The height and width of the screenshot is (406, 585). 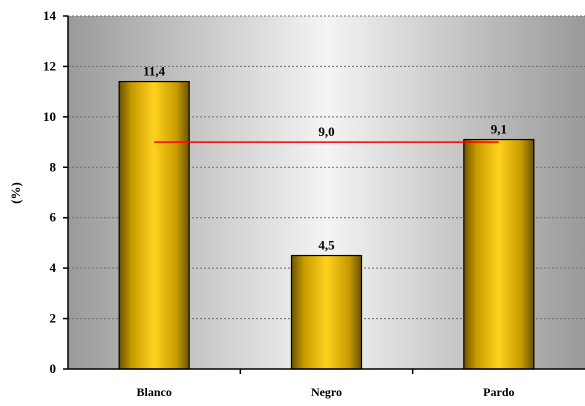 What do you see at coordinates (53, 368) in the screenshot?
I see `y-tick-label: 0` at bounding box center [53, 368].